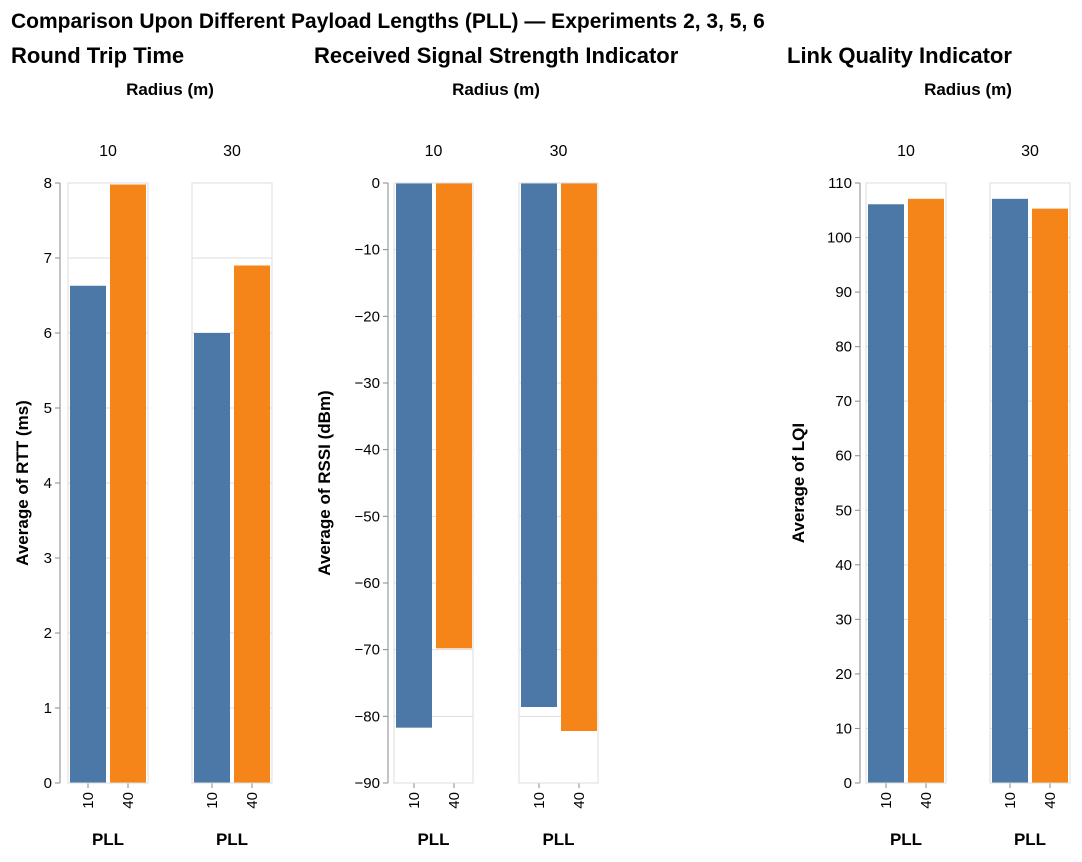  I want to click on y-axis-title: Average of LQI, so click(798, 483).